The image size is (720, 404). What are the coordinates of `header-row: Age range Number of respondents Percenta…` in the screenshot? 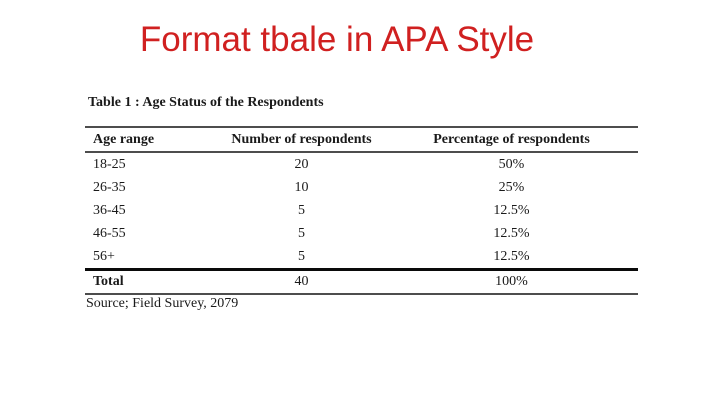 It's located at (361, 139).